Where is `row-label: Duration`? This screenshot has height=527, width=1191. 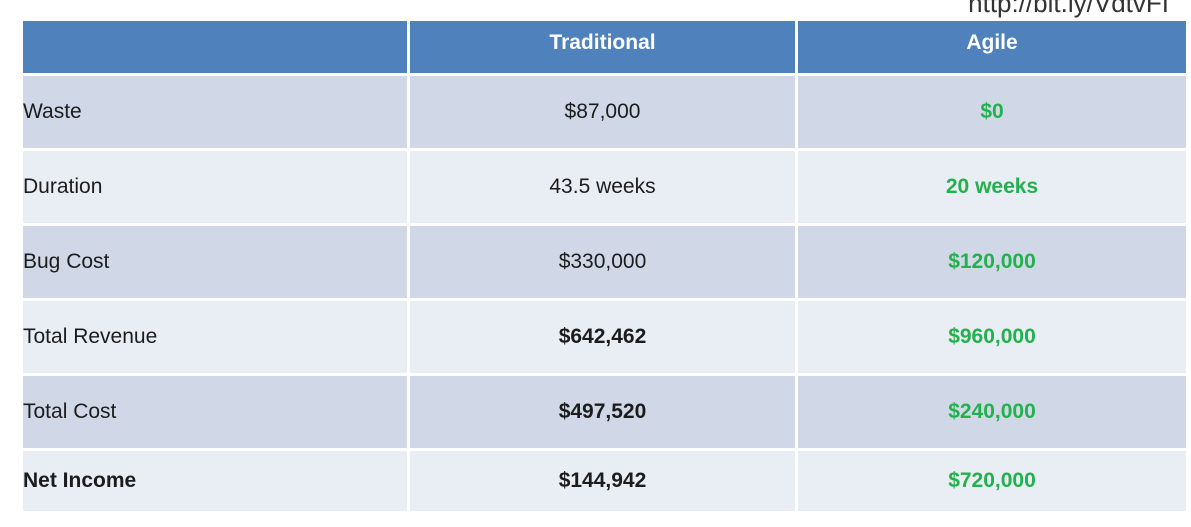
row-label: Duration is located at coordinates (215, 187).